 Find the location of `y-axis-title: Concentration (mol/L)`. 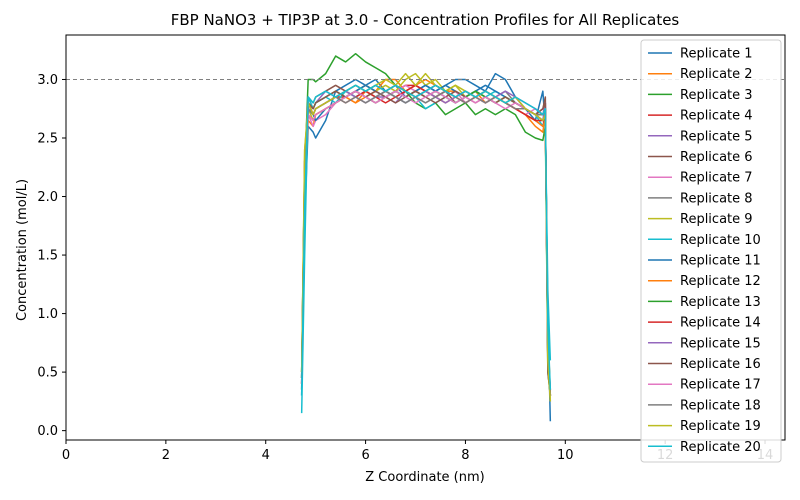

y-axis-title: Concentration (mol/L) is located at coordinates (22, 250).